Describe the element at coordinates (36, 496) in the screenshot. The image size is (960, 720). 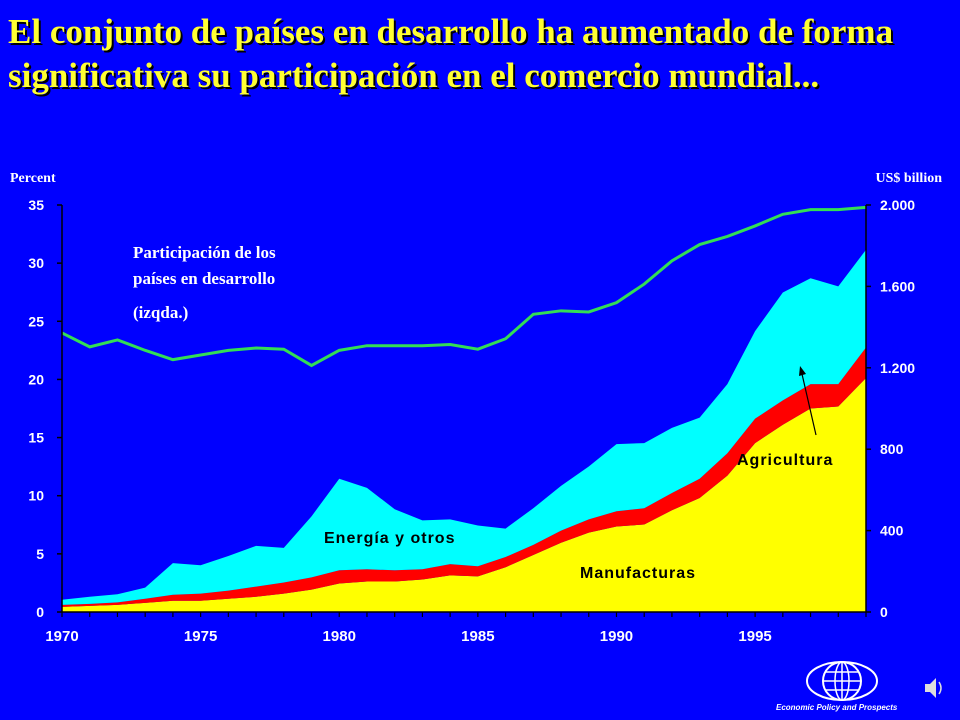
I see `y-left-tick-label: 10` at that location.